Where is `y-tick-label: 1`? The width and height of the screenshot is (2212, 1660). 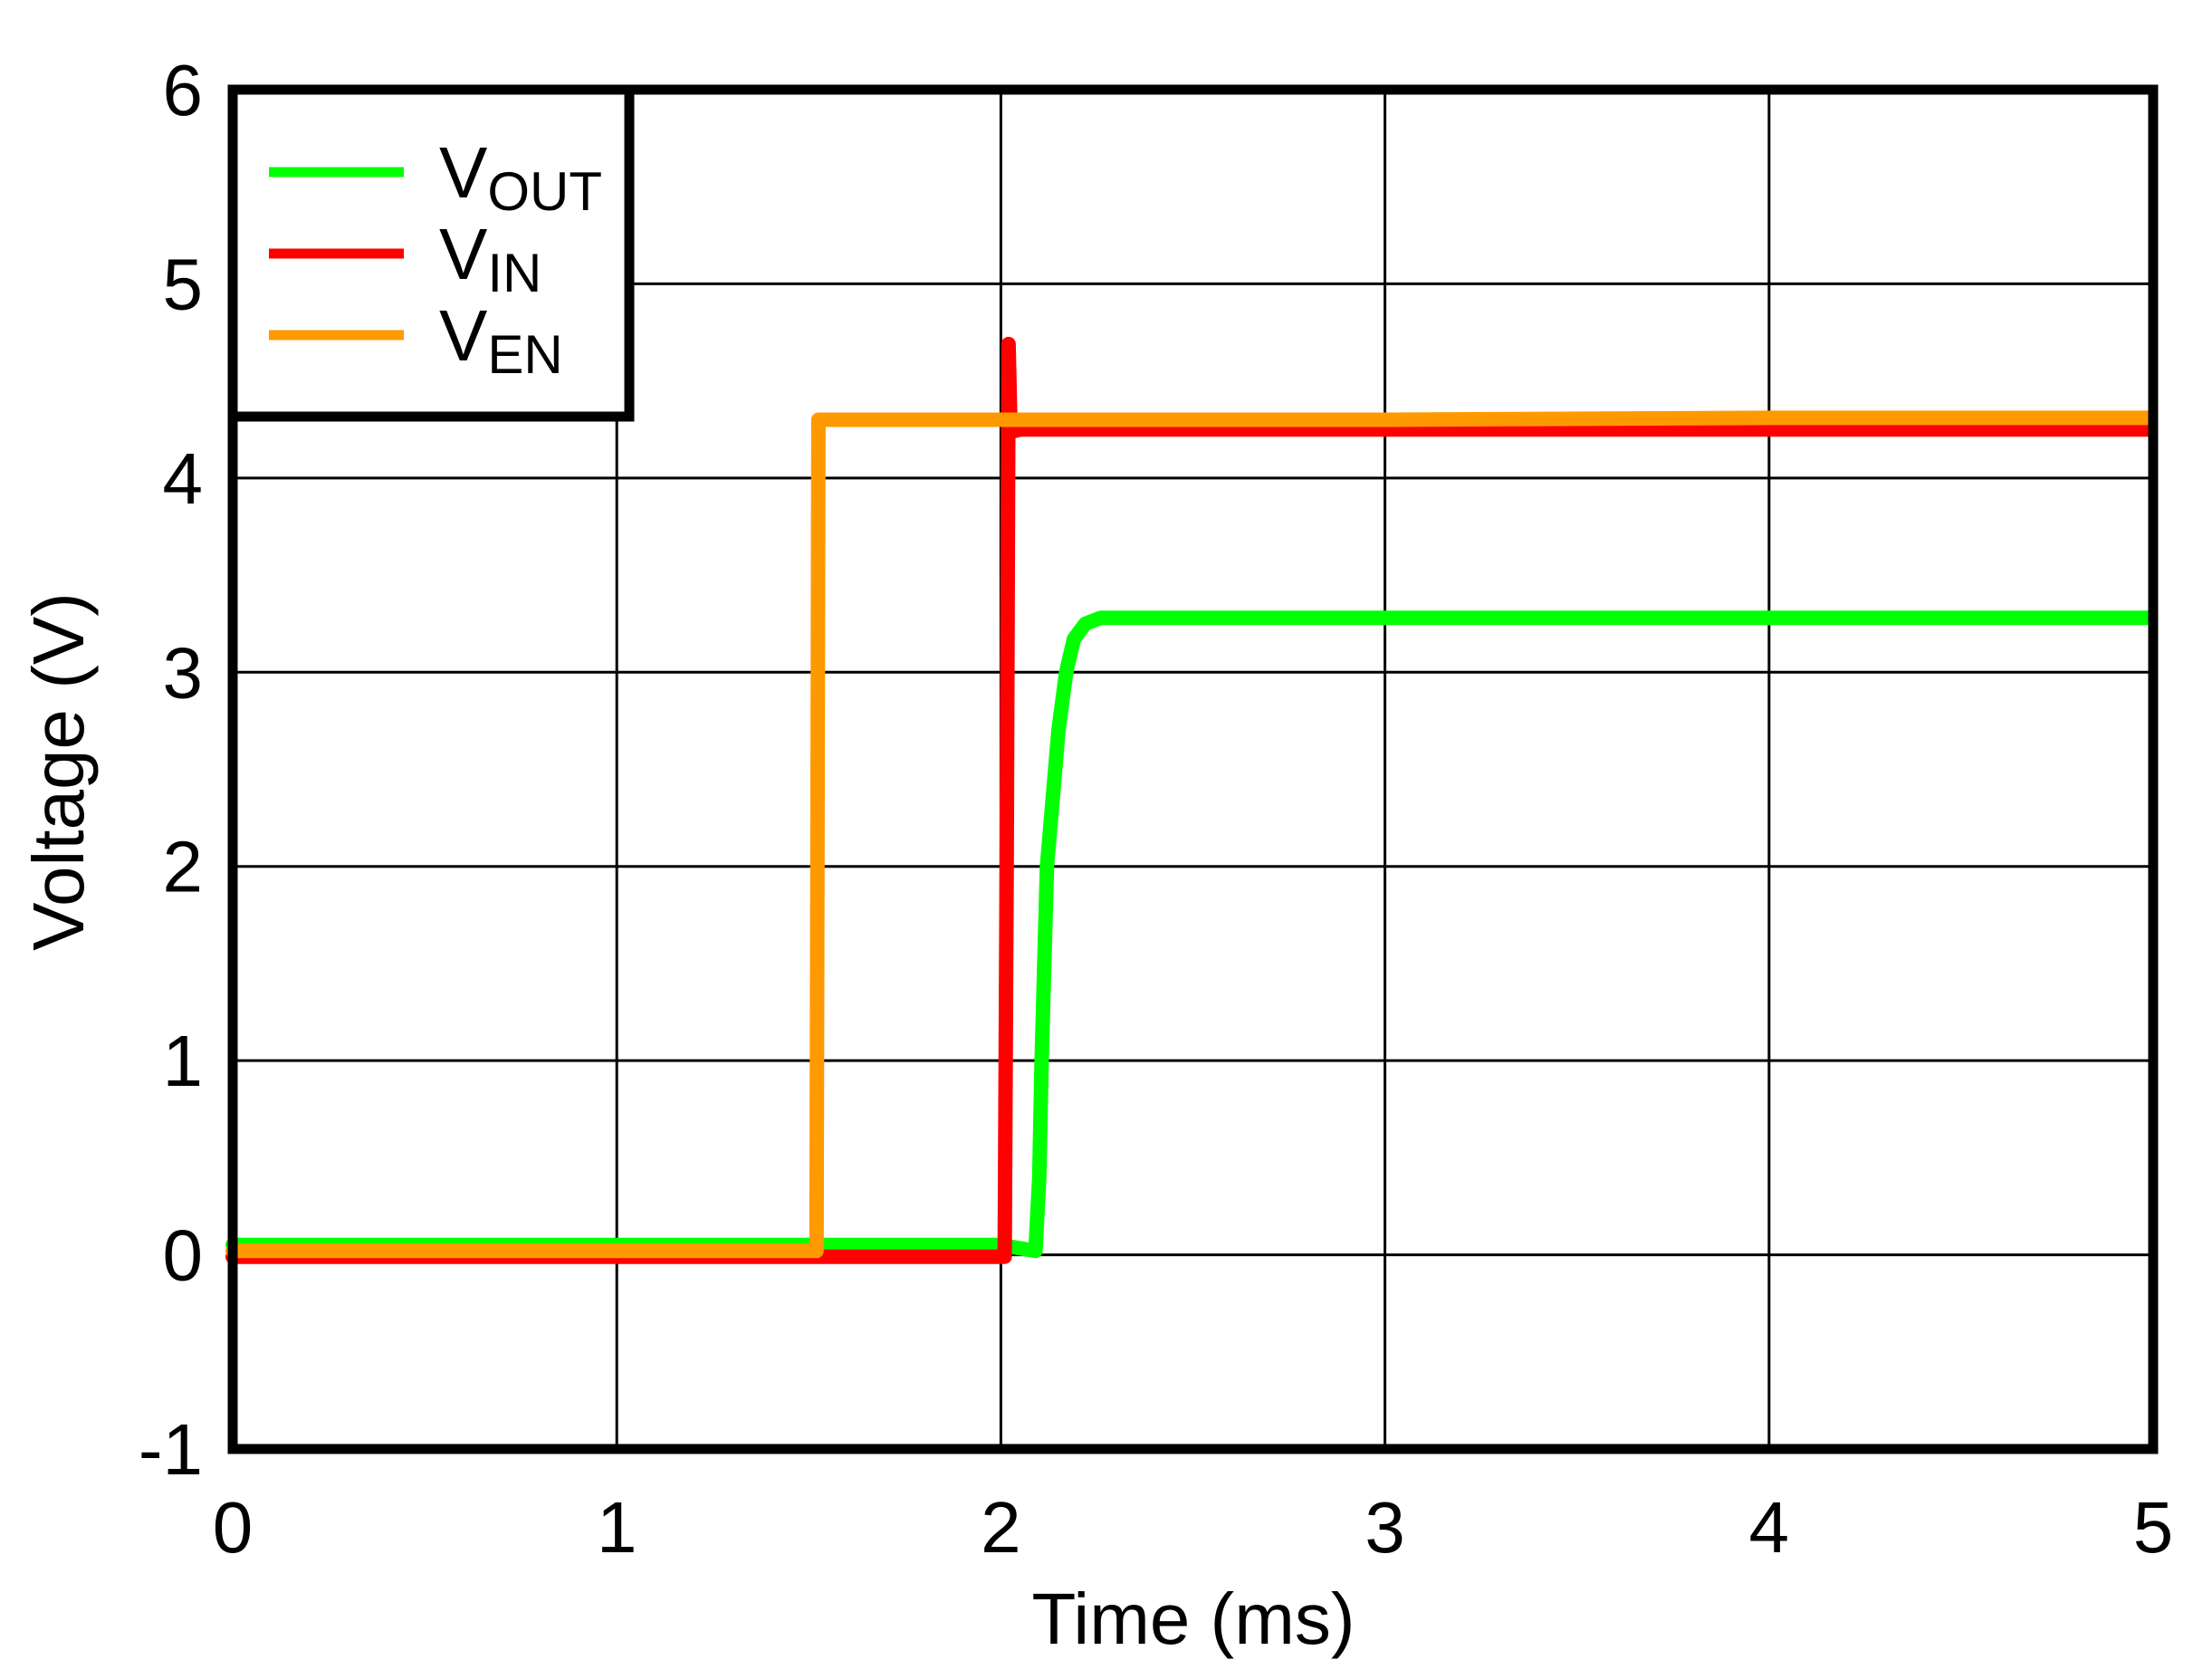
y-tick-label: 1 is located at coordinates (183, 1061).